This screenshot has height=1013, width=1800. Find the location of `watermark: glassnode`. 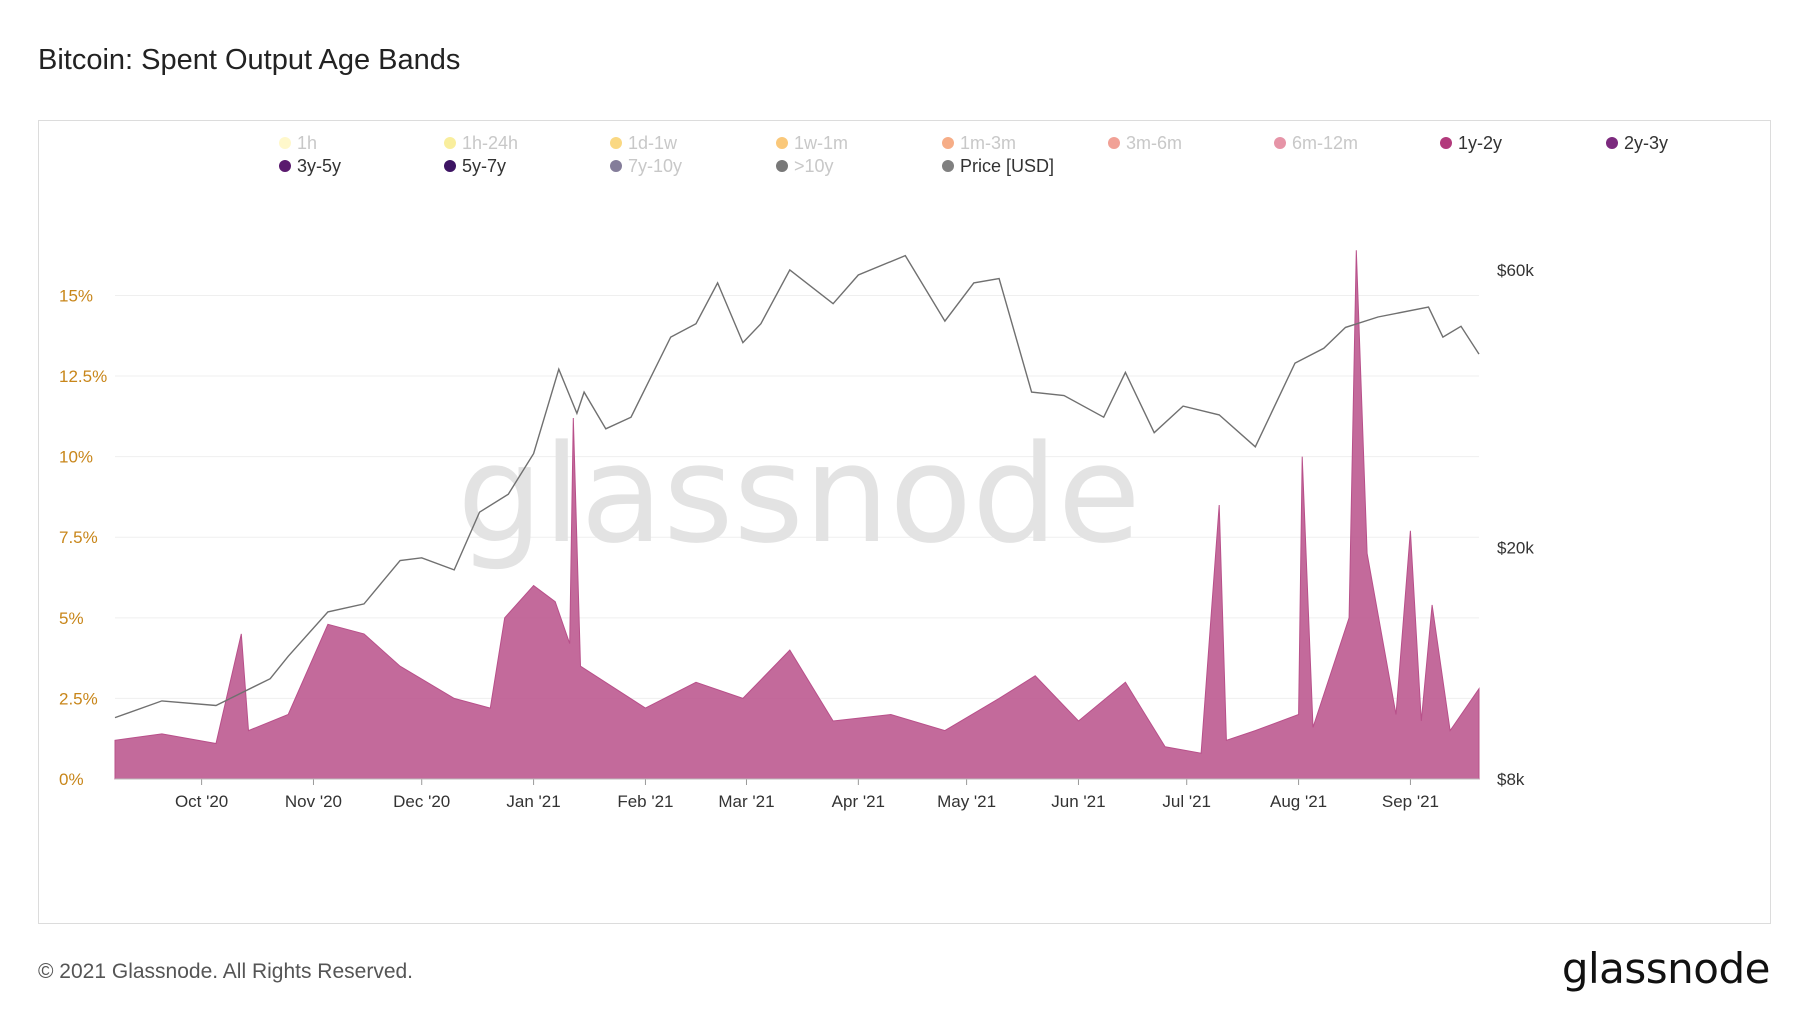

watermark: glassnode is located at coordinates (799, 494).